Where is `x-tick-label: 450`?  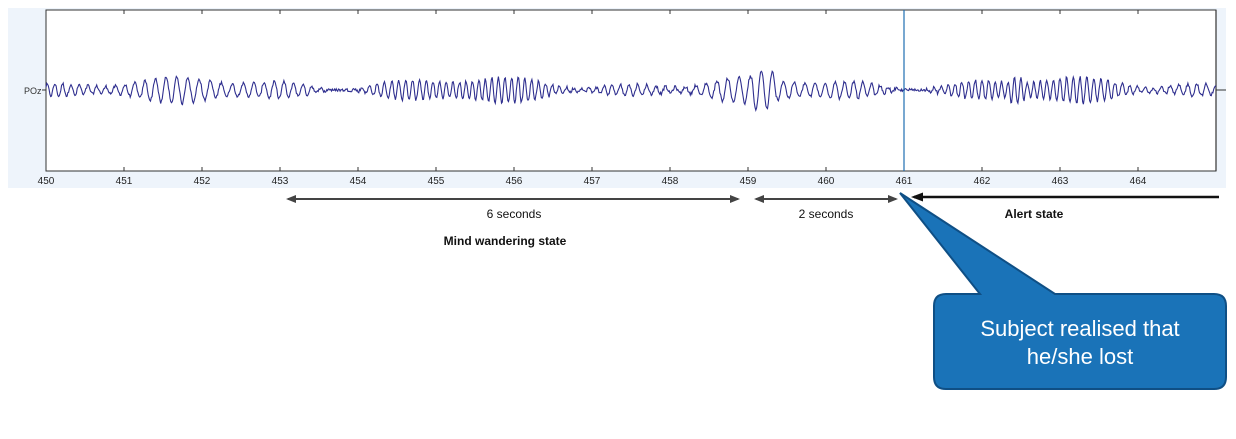 x-tick-label: 450 is located at coordinates (46, 181).